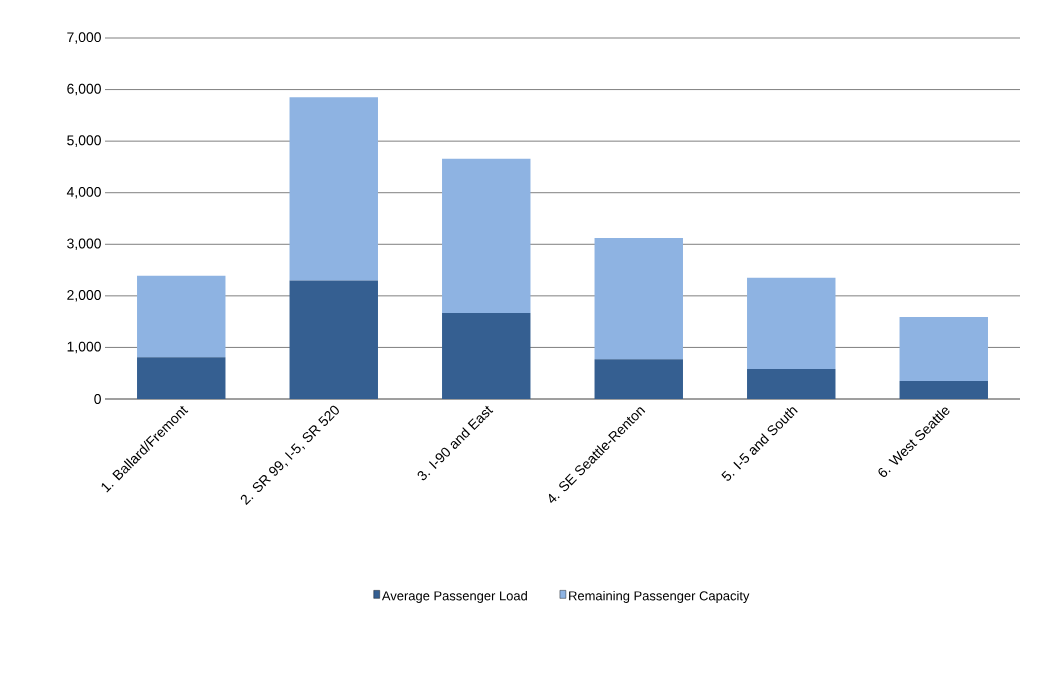  Describe the element at coordinates (84, 141) in the screenshot. I see `y-tick-label: 5,000` at that location.